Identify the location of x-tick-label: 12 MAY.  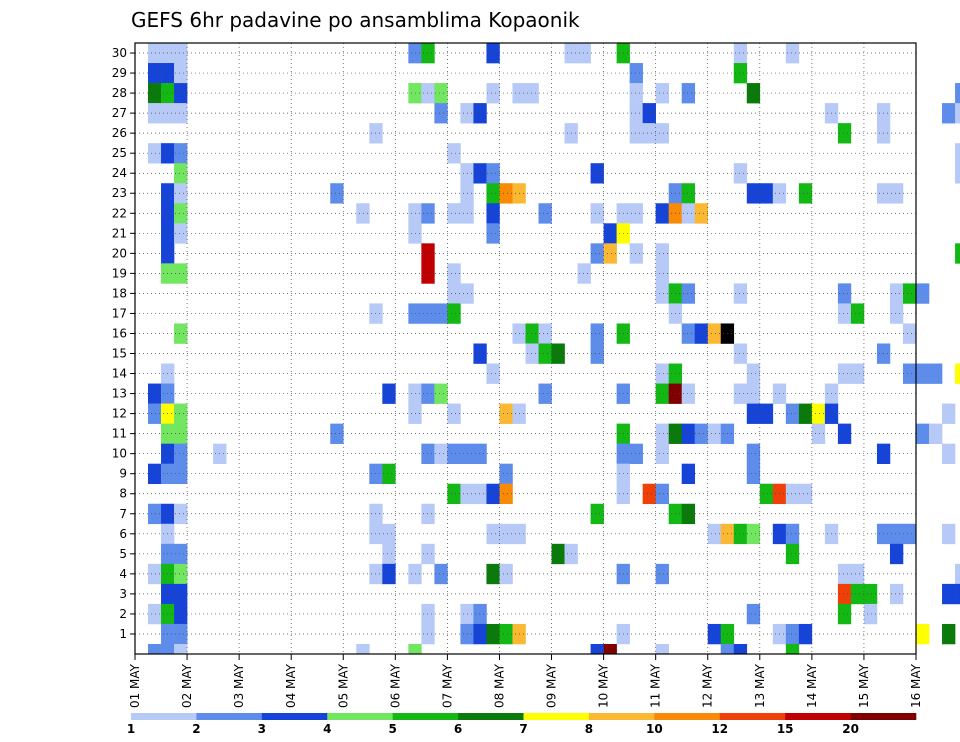
(708, 685).